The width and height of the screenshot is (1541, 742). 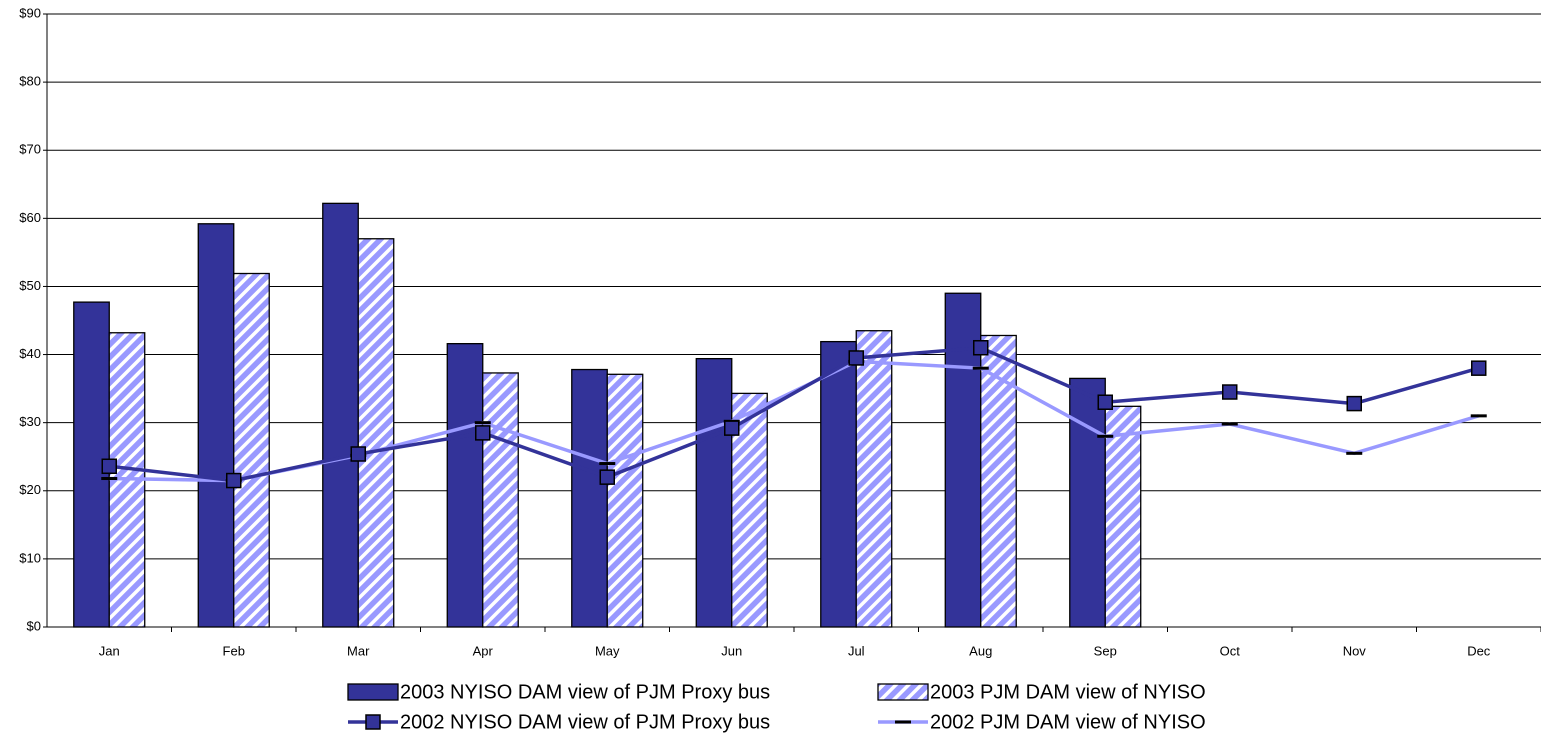 I want to click on legend-label: 2002 NYISO DAM view of PJM Proxy bus, so click(x=585, y=722).